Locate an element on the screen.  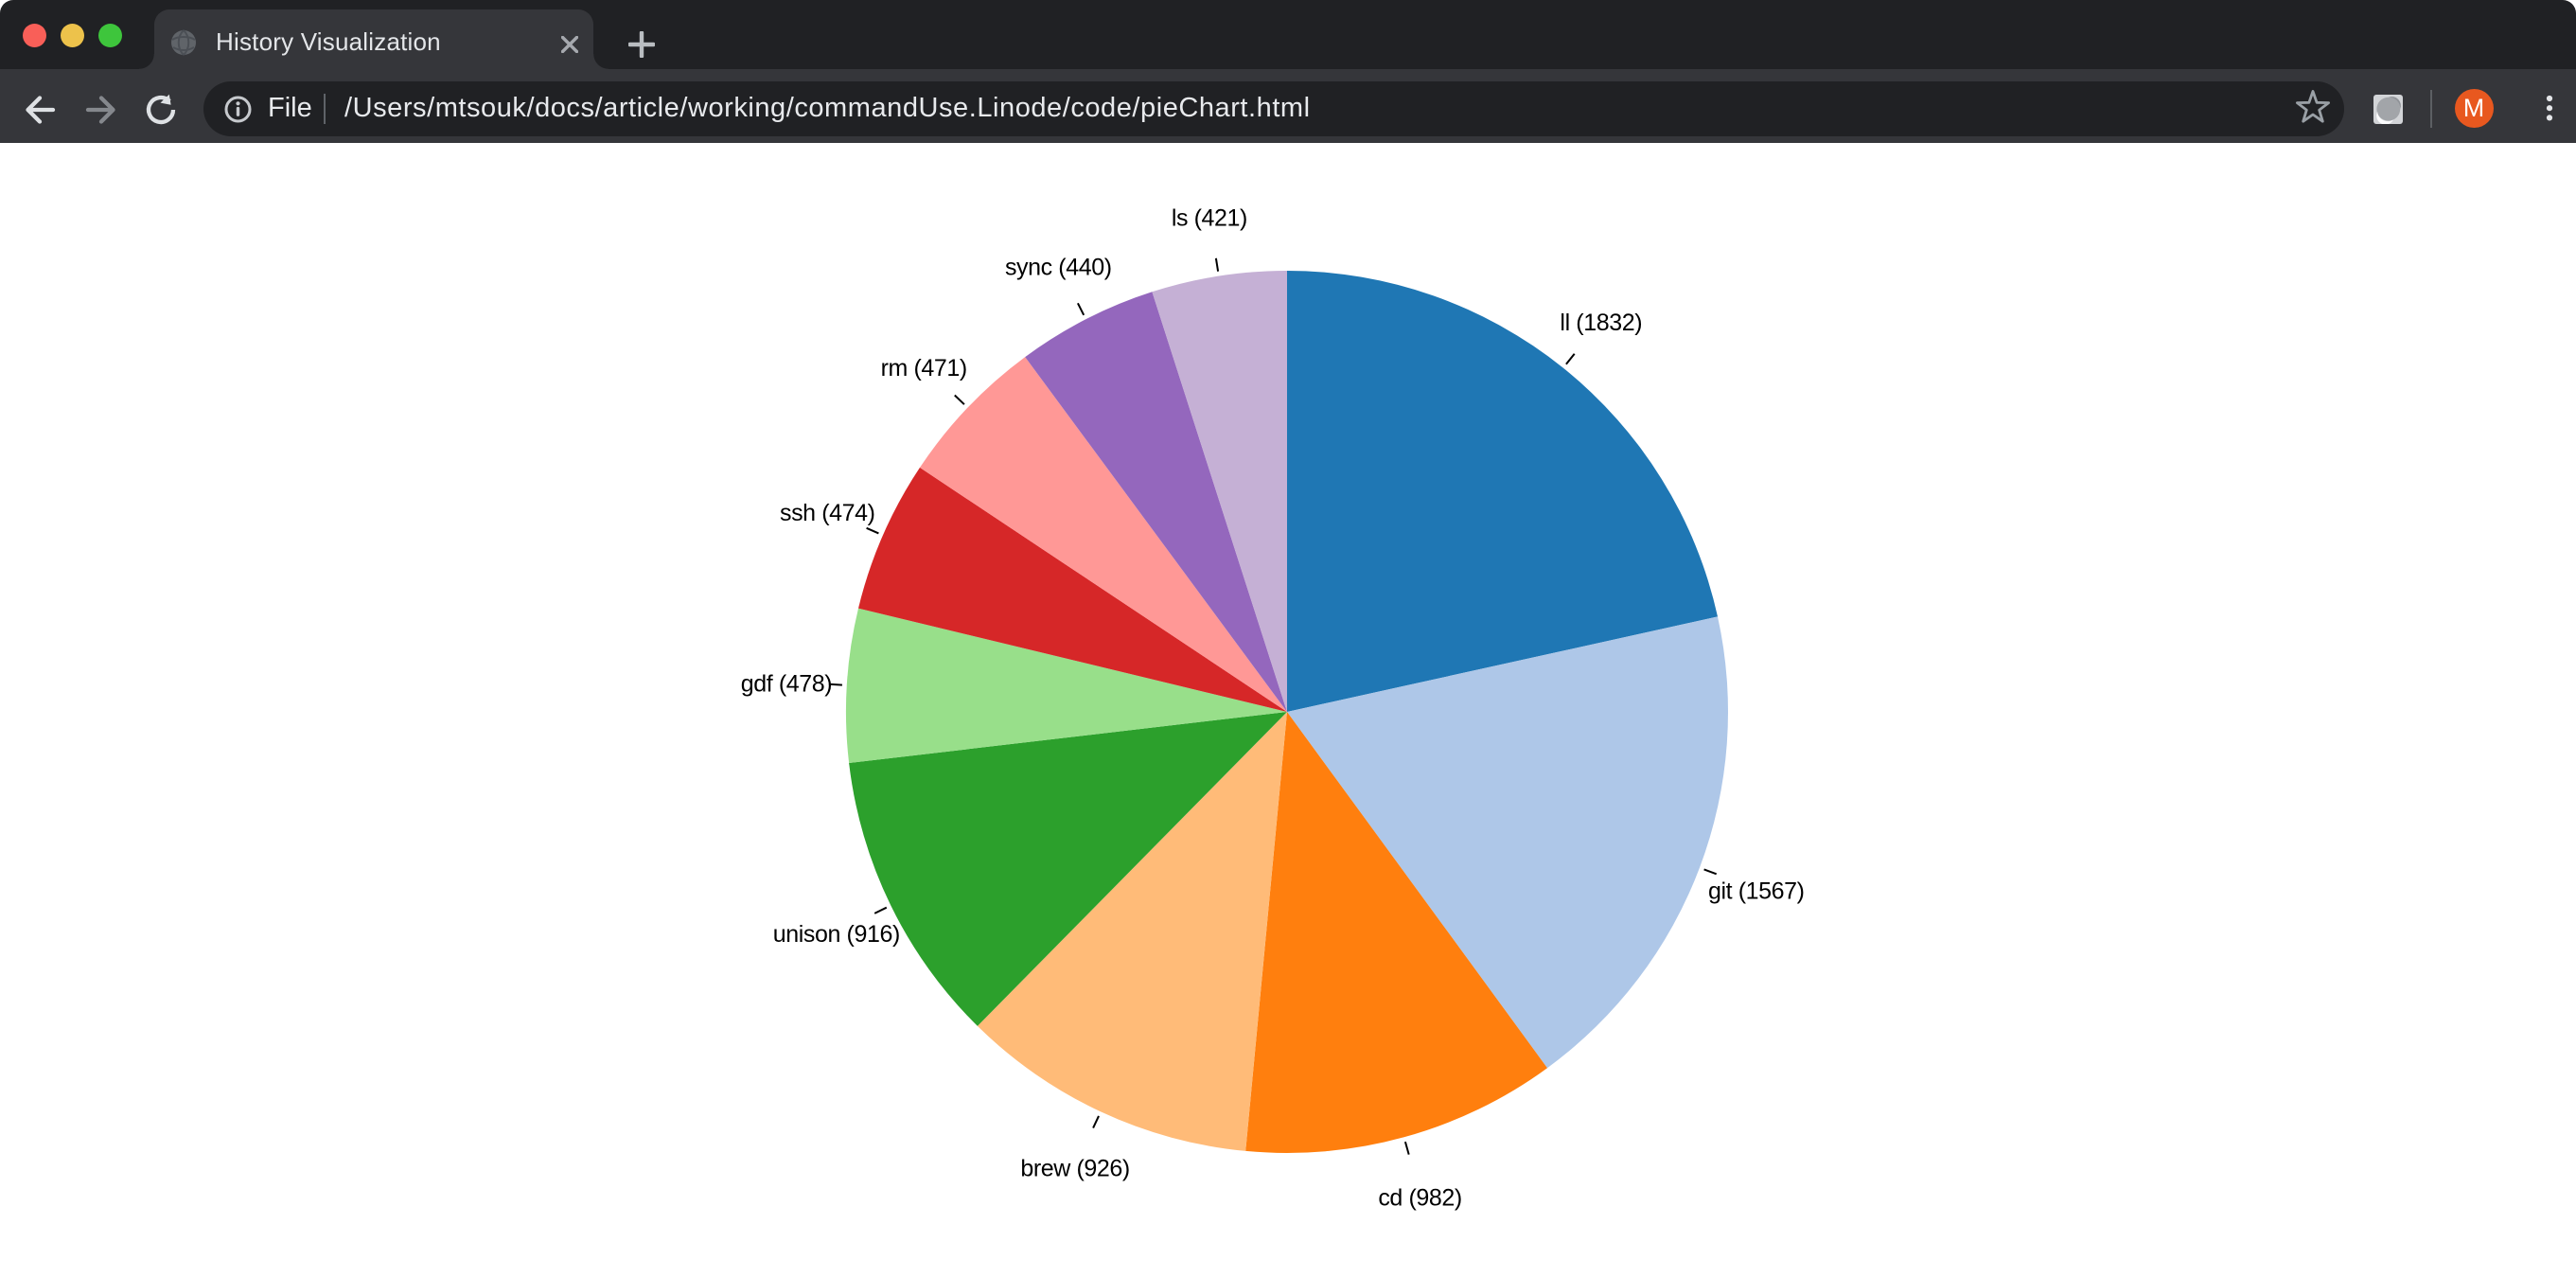
svg-text: brew (926) is located at coordinates (1075, 1169).